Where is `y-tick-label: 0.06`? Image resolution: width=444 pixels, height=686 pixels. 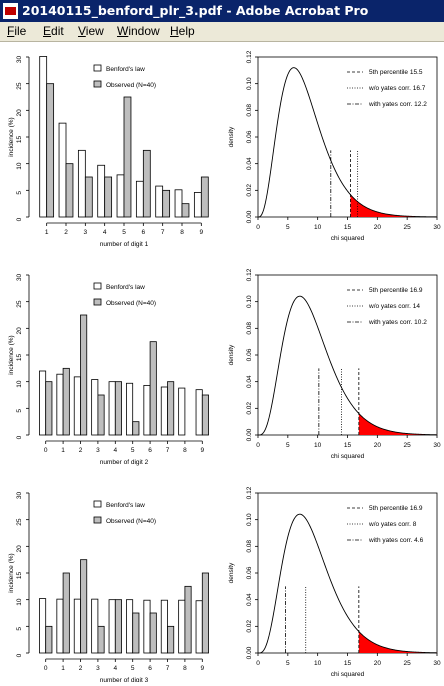
y-tick-label: 0.06 is located at coordinates (249, 136).